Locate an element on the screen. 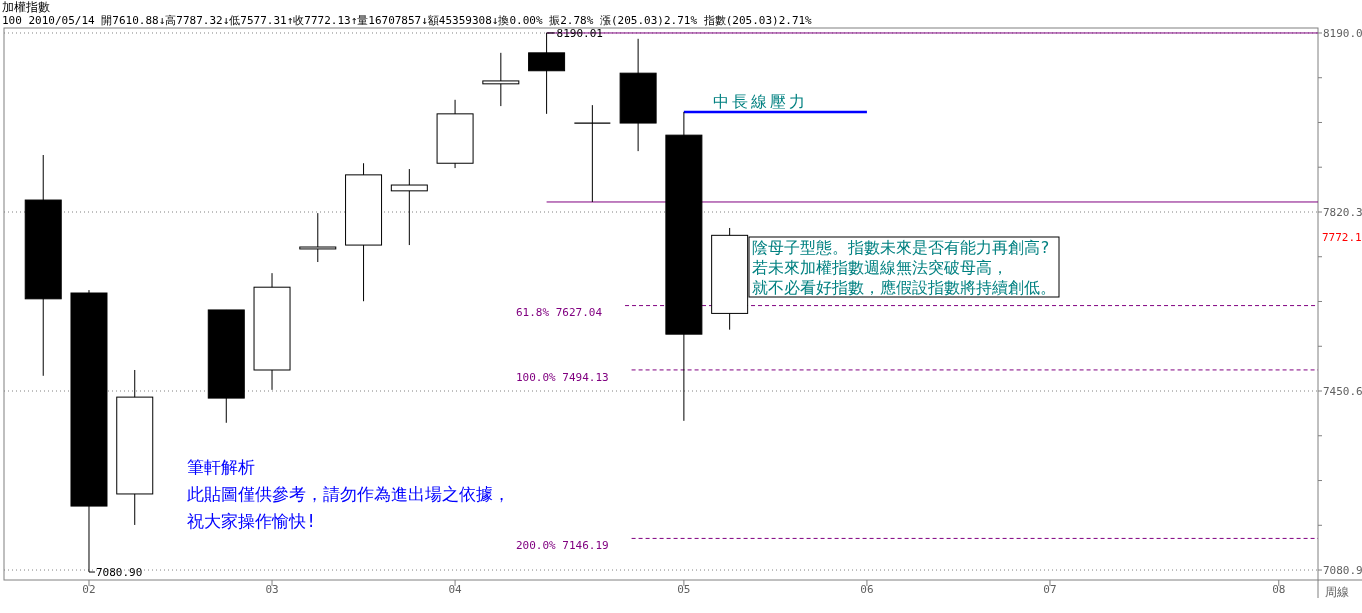  y-tick-label: 7450.6 is located at coordinates (1342, 392).